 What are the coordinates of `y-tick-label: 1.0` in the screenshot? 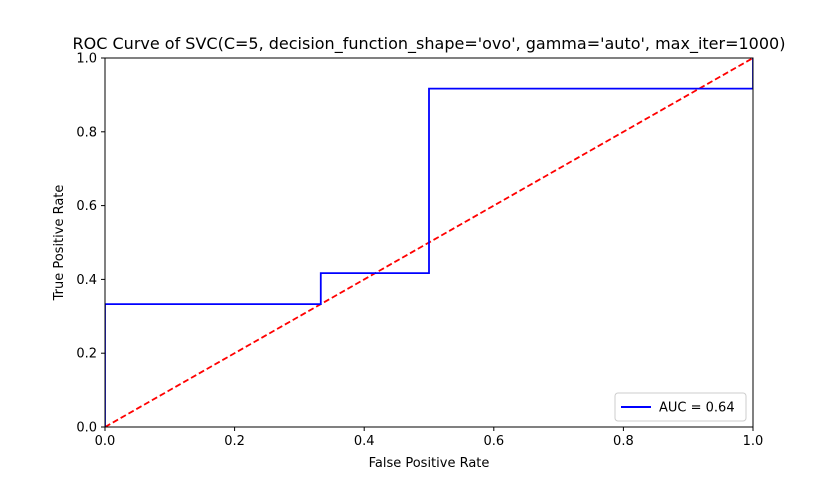 It's located at (86, 59).